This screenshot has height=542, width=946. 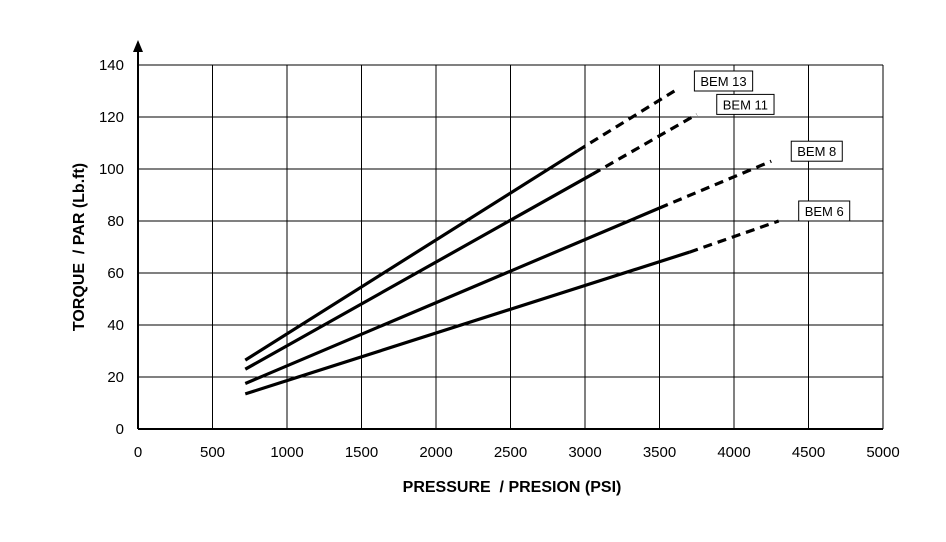 I want to click on x-tick-label: 2500, so click(x=510, y=452).